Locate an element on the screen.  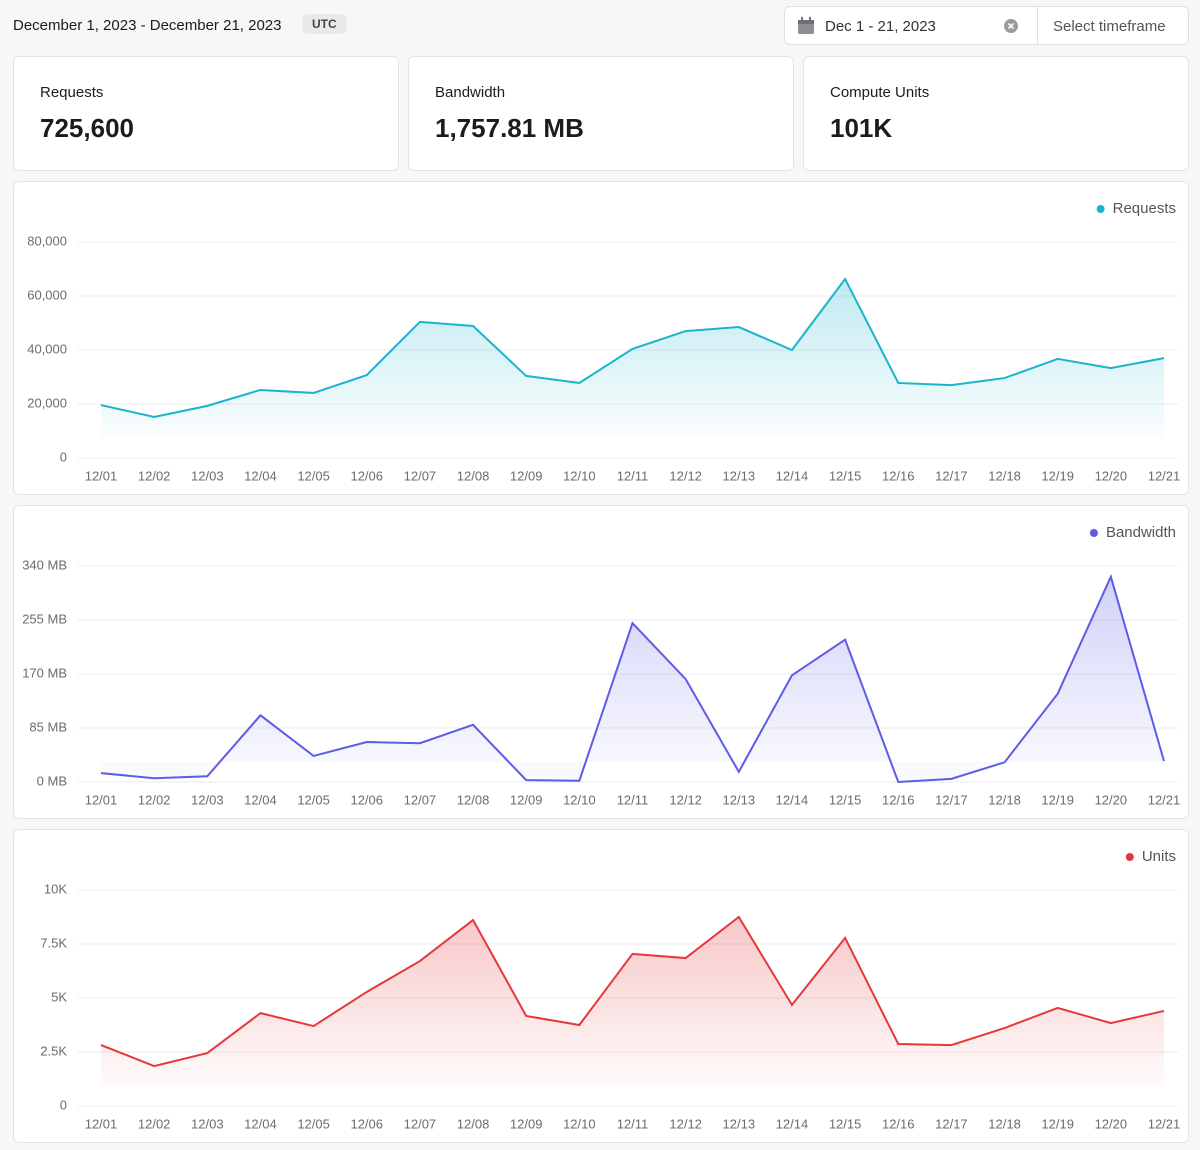
stat-value: 1,757.81 MB is located at coordinates (509, 128).